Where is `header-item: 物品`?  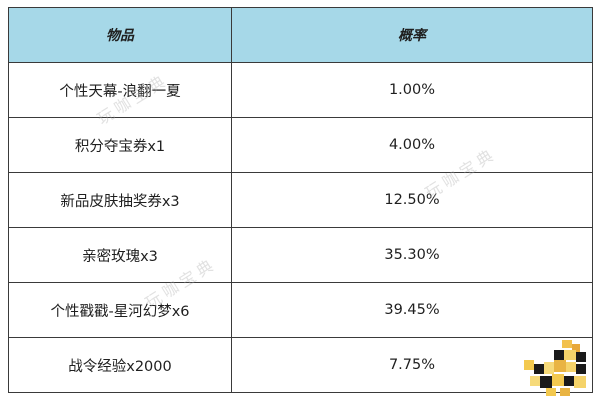
header-item: 物品 is located at coordinates (120, 35).